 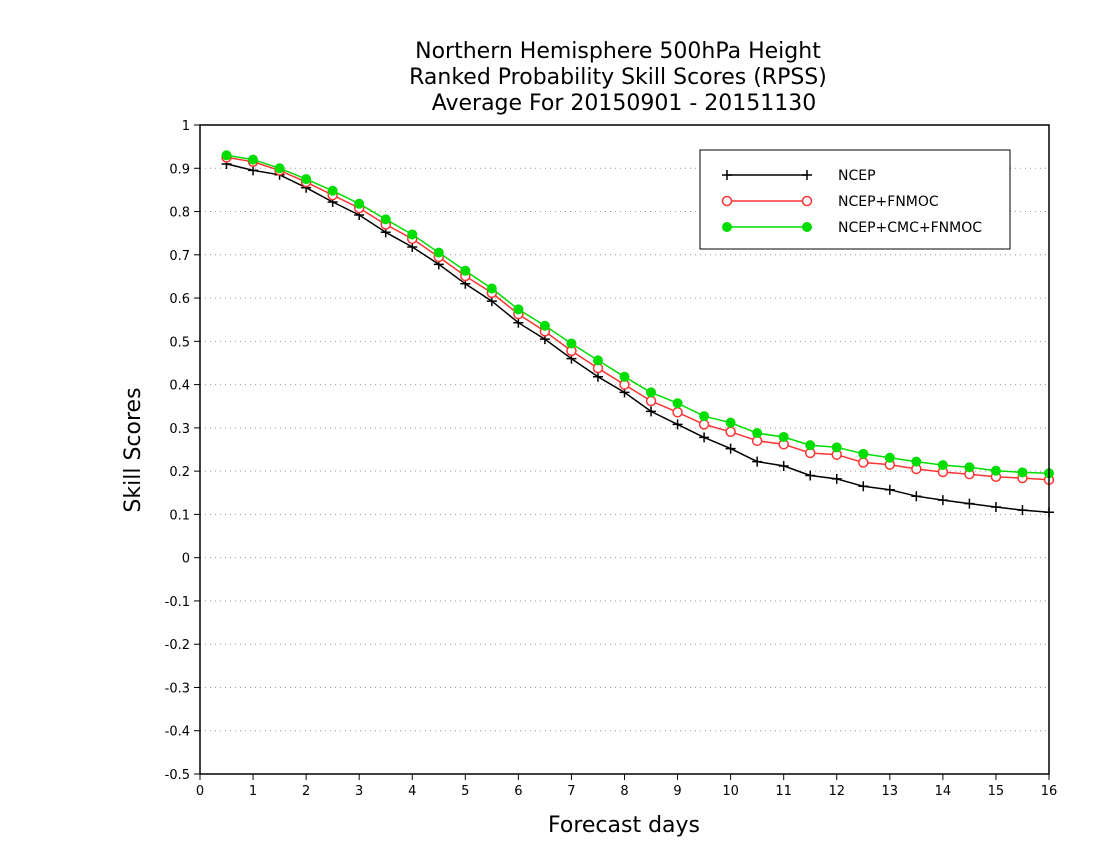 I want to click on x-tick-label: 6, so click(x=518, y=791).